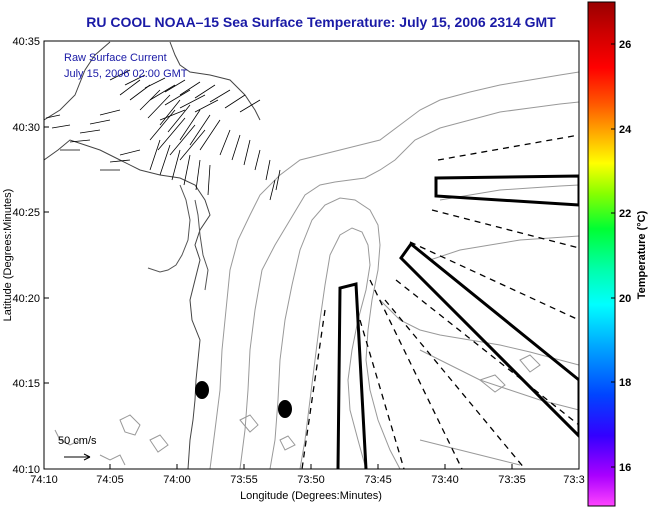 Image resolution: width=651 pixels, height=511 pixels. I want to click on colorbar-gradient, so click(601, 254).